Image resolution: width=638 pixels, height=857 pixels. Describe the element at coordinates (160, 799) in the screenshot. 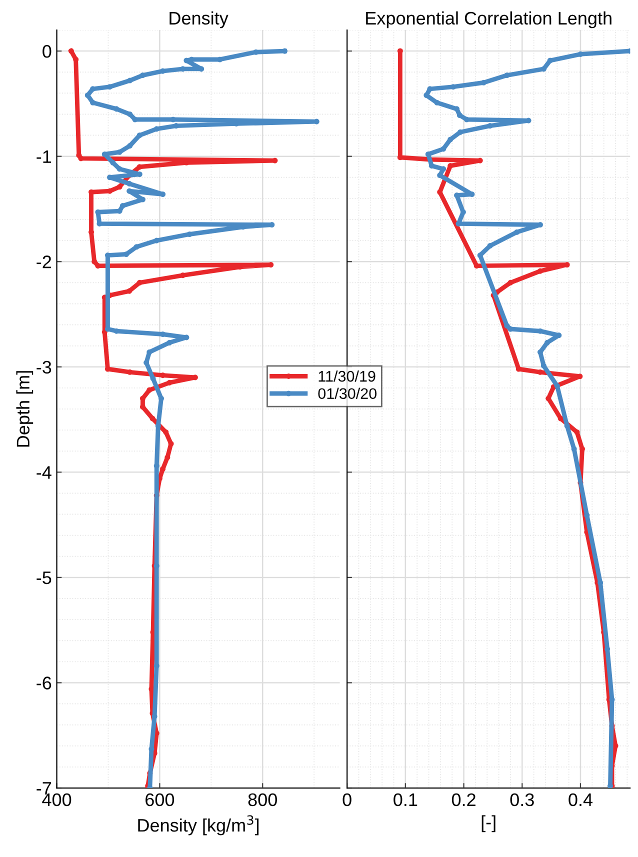

I see `x-tick-label: 600` at that location.